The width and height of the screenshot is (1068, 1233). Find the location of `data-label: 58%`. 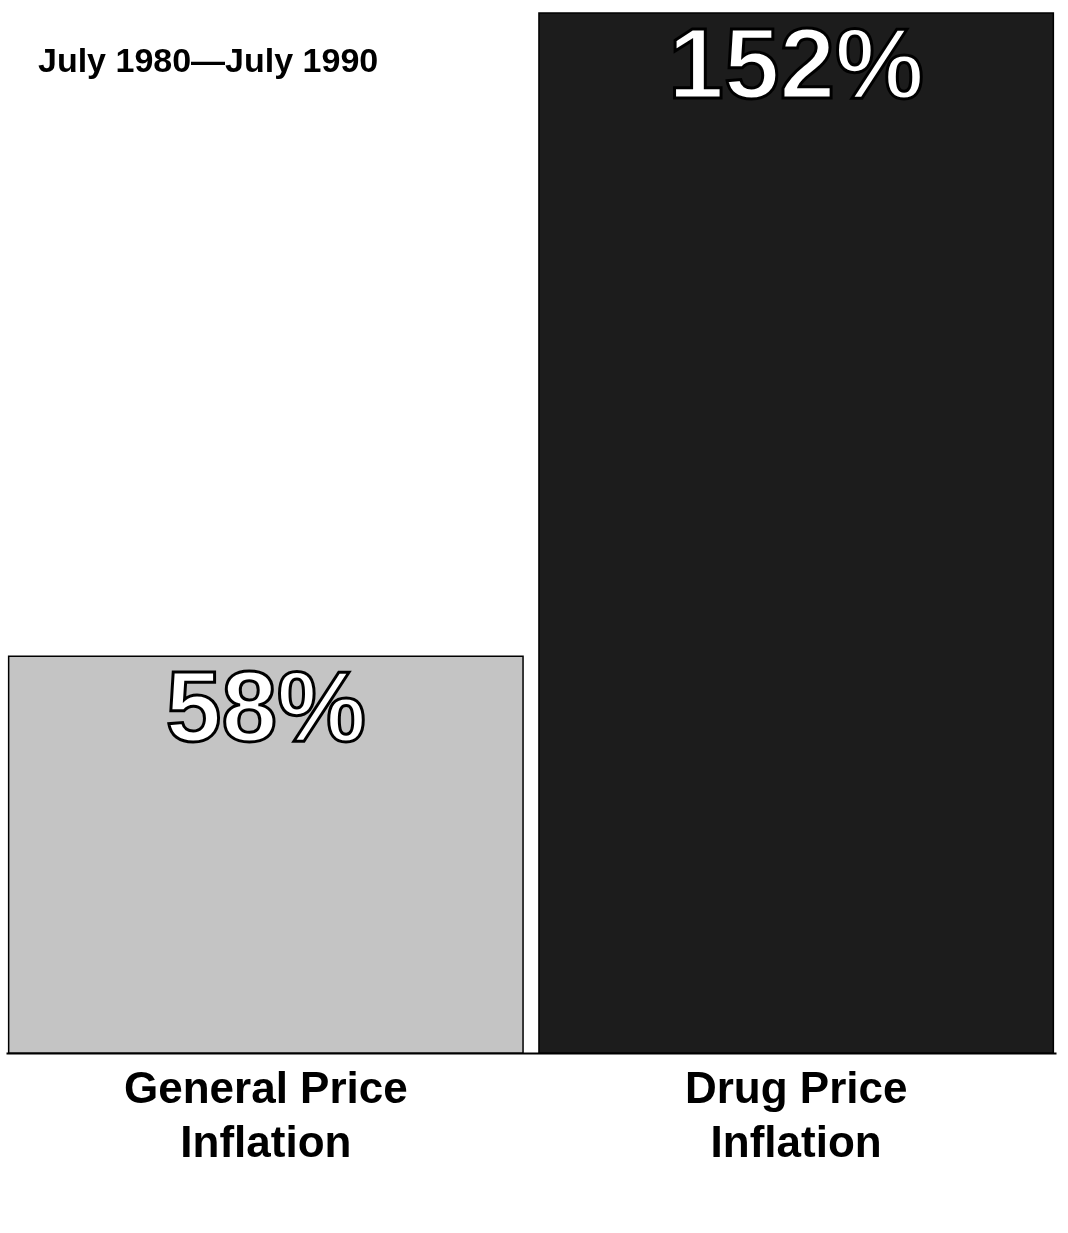

data-label: 58% is located at coordinates (265, 706).